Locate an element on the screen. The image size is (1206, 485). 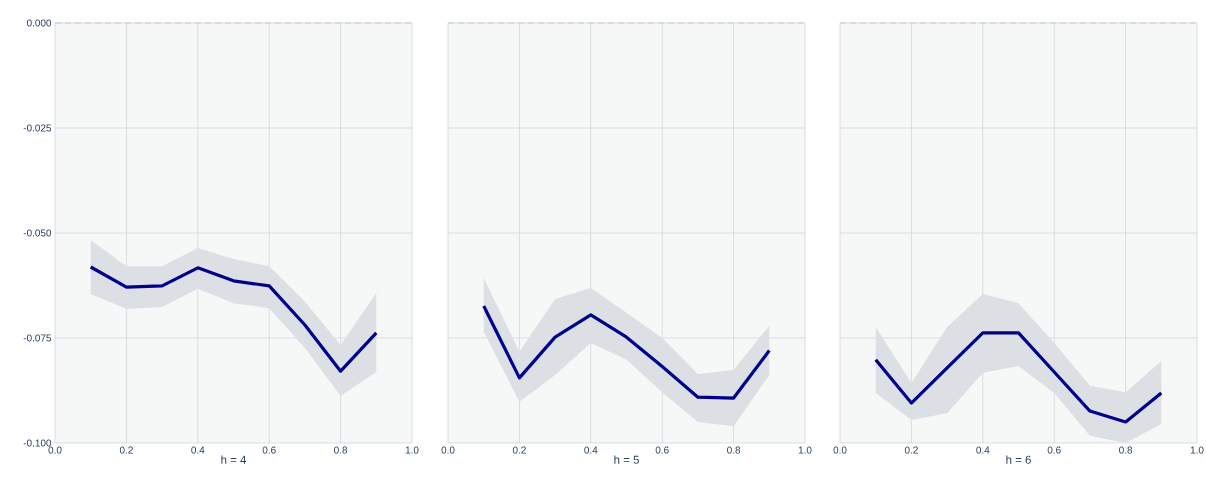
y-tick-label: -0.050 is located at coordinates (37, 233).